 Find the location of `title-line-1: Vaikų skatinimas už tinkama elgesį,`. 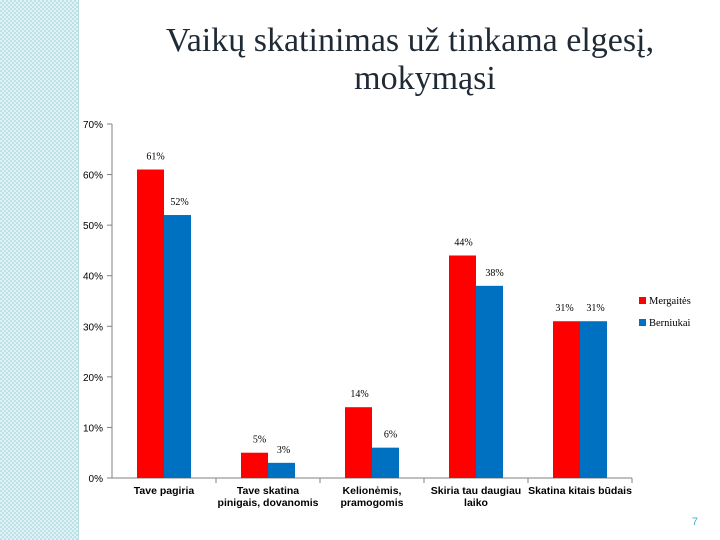

title-line-1: Vaikų skatinimas už tinkama elgesį, is located at coordinates (410, 40).